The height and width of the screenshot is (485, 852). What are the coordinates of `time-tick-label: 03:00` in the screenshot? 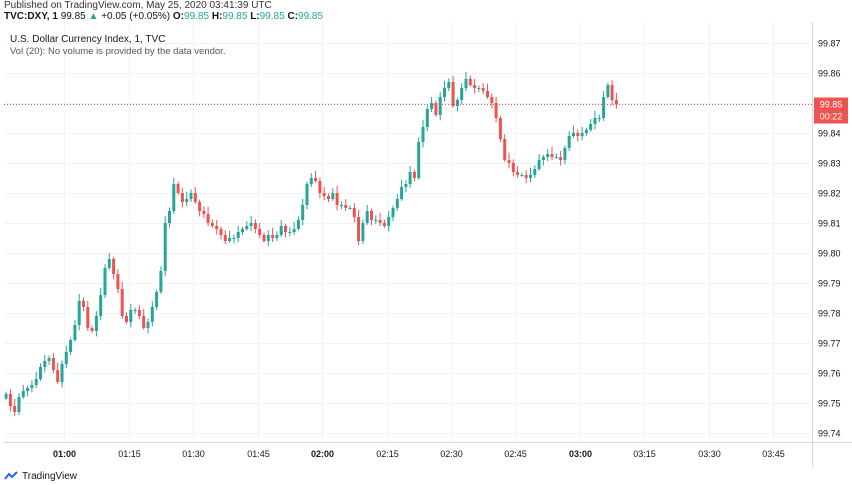 It's located at (580, 454).